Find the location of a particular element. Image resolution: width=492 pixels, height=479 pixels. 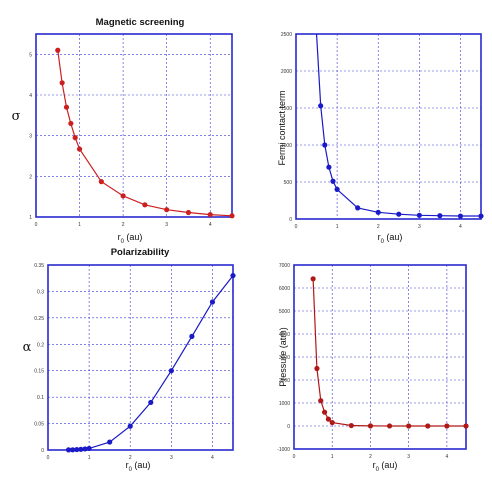

y-tick-label: 5 is located at coordinates (30, 55).